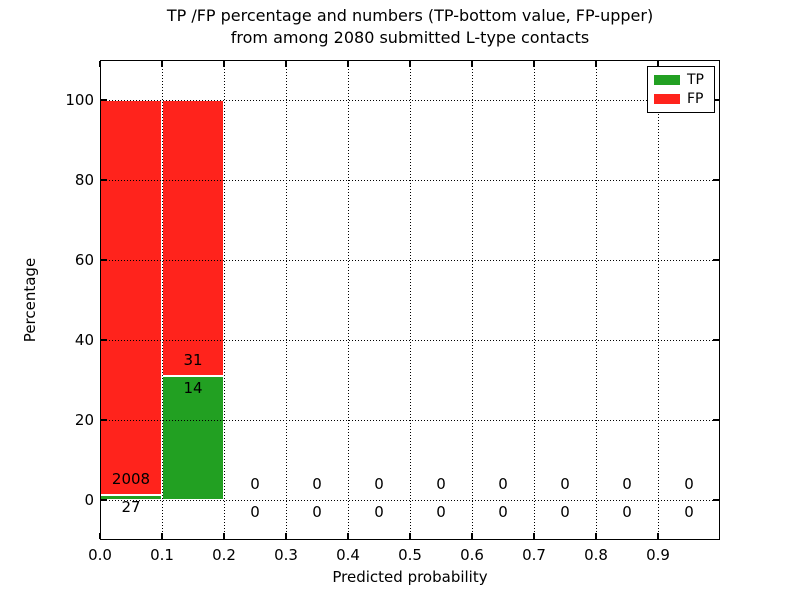  Describe the element at coordinates (503, 484) in the screenshot. I see `fp-count-label-bin6: 0` at that location.